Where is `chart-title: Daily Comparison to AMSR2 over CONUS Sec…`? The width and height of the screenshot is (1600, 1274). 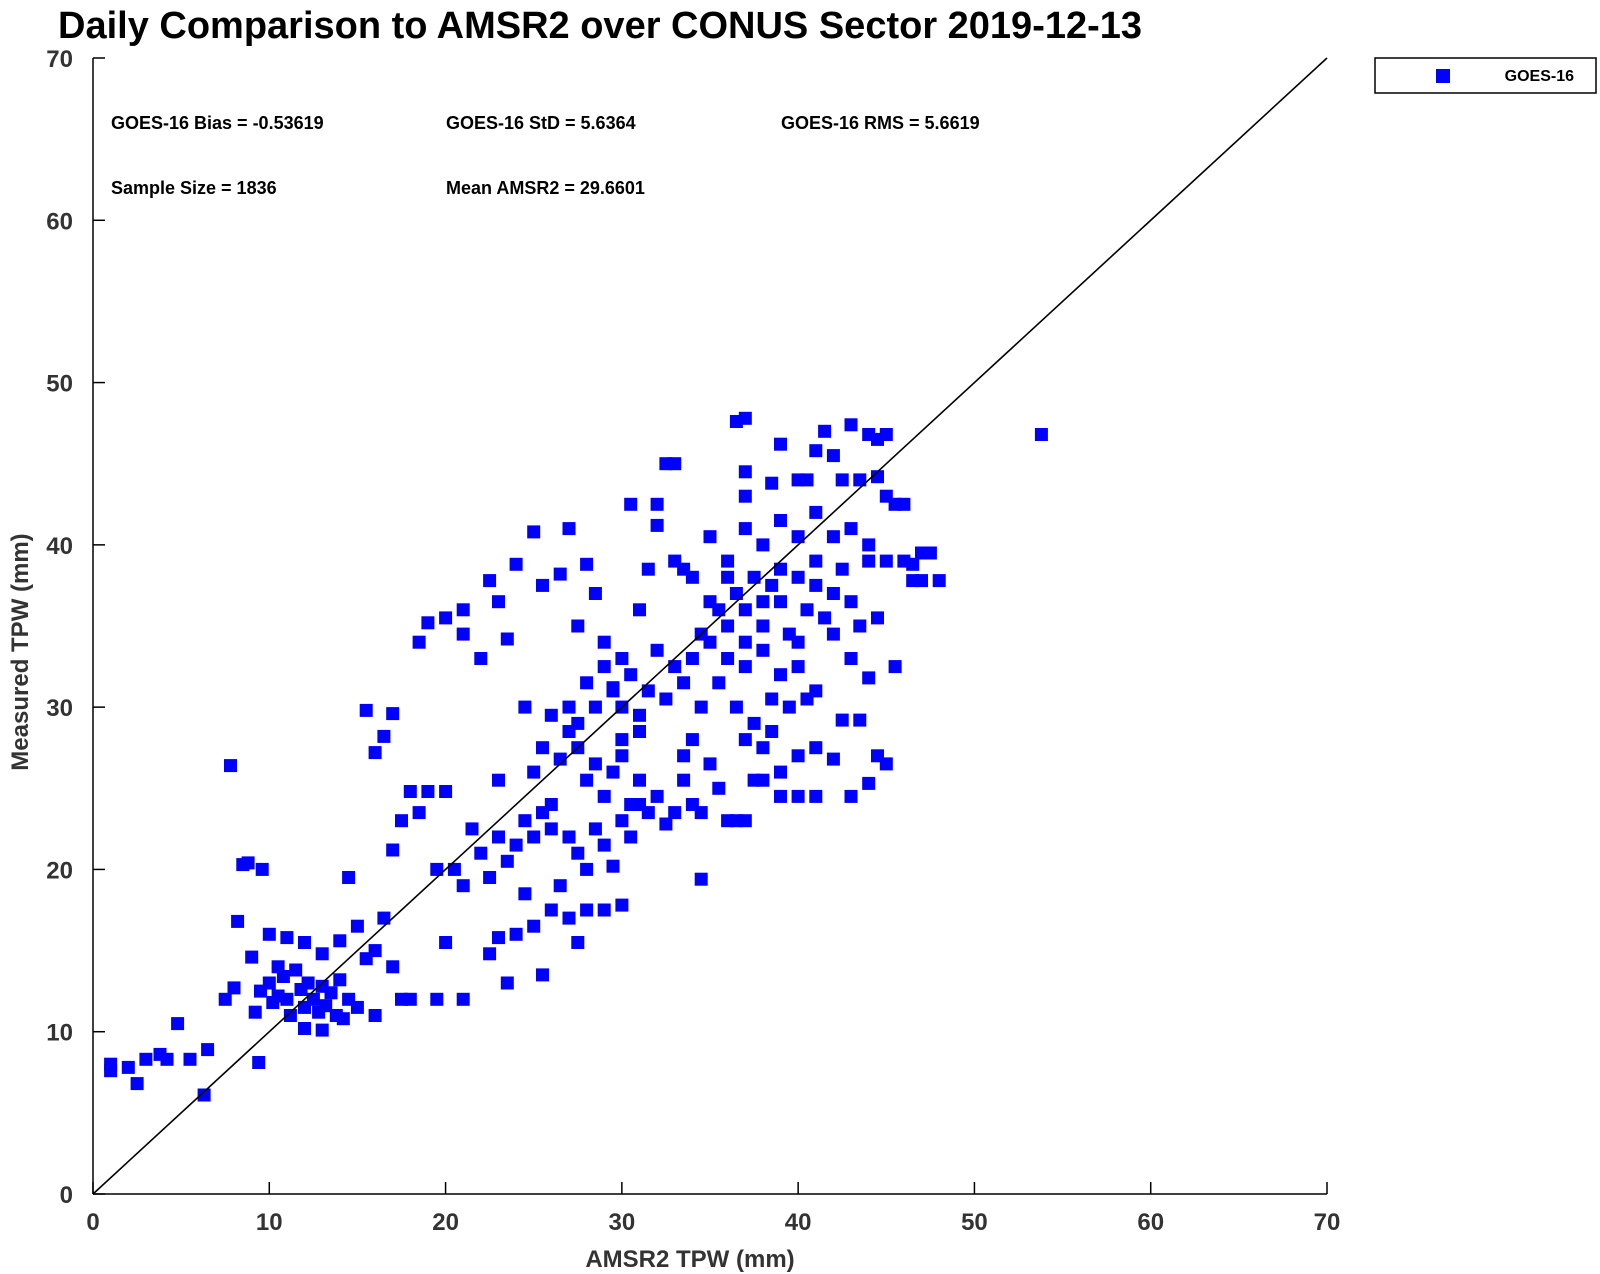 chart-title: Daily Comparison to AMSR2 over CONUS Sec… is located at coordinates (600, 26).